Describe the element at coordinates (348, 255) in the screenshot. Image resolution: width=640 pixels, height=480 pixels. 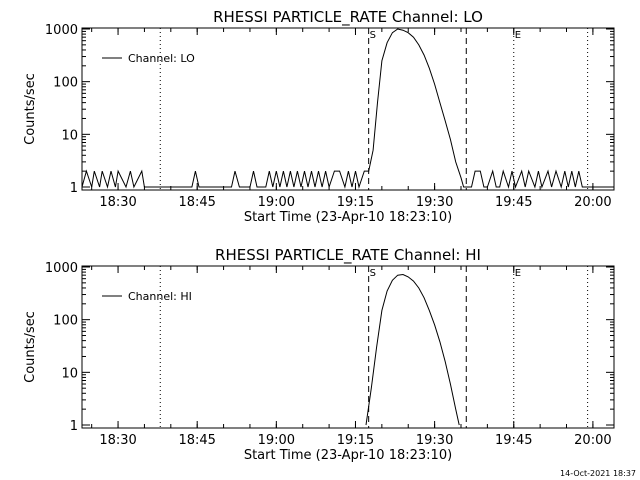
I see `chart-title: RHESSI PARTICLE_RATE Channel: HI` at that location.